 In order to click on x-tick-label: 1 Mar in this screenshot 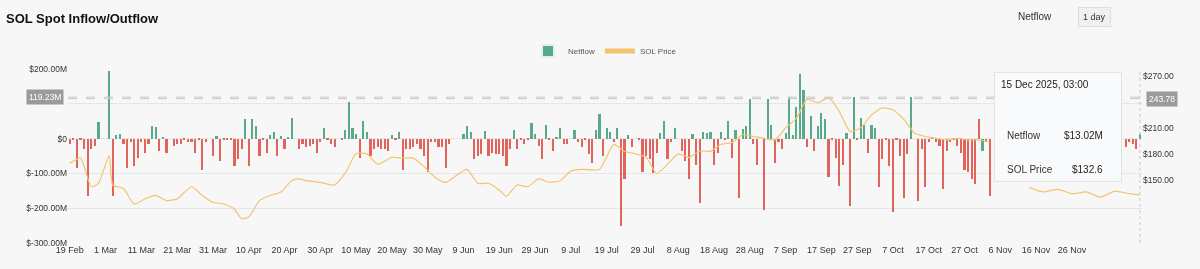, I will do `click(106, 250)`.